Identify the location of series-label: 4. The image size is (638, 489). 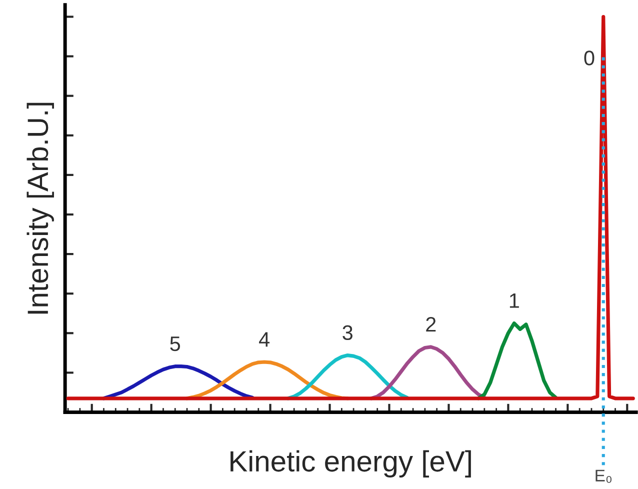
(264, 339).